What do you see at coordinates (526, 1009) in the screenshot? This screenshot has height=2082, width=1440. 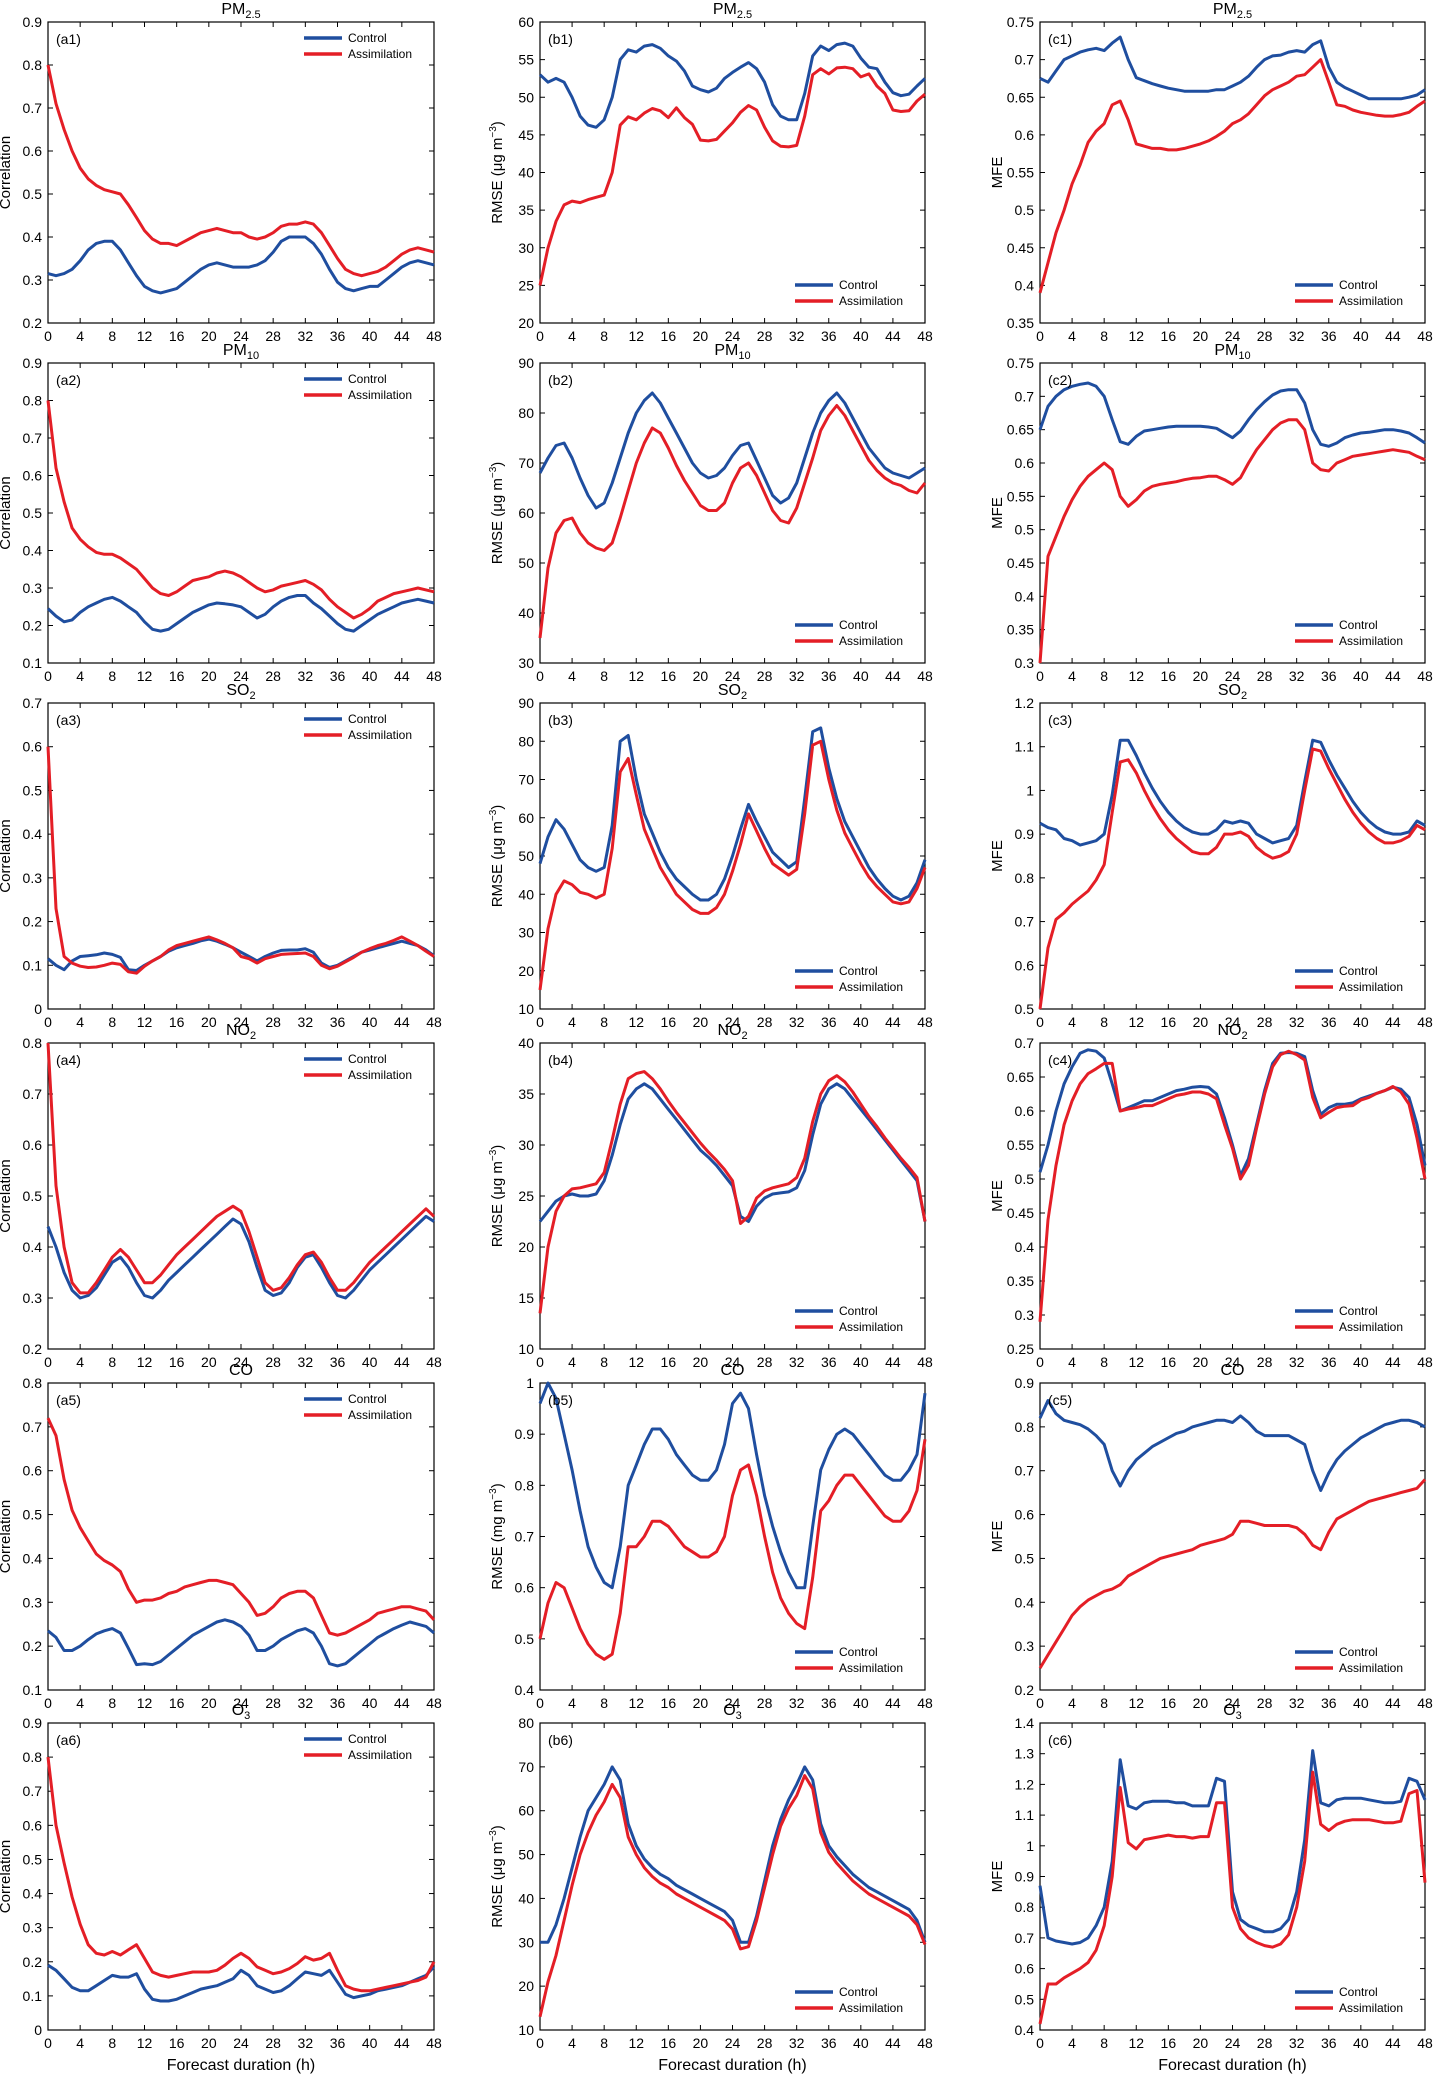 I see `y-tick-label: 10` at bounding box center [526, 1009].